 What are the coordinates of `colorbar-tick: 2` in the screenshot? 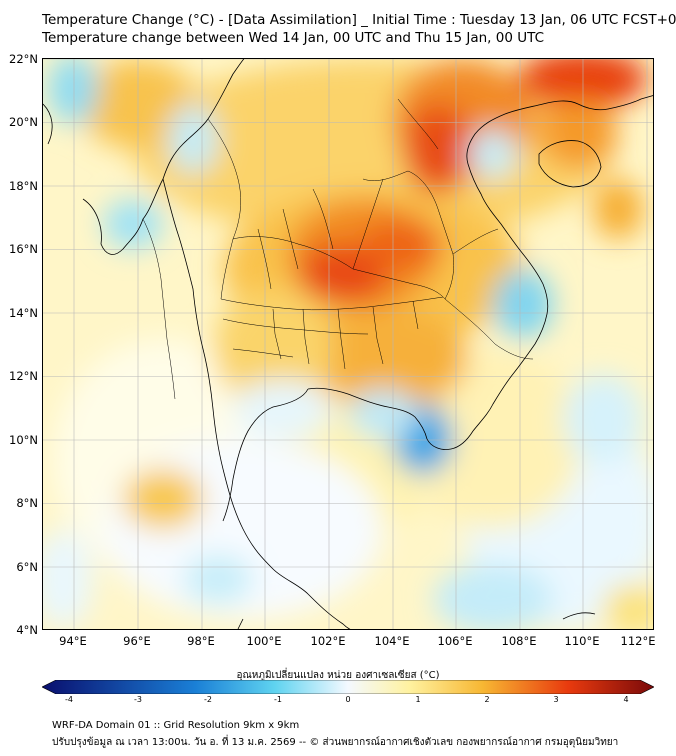 It's located at (487, 699).